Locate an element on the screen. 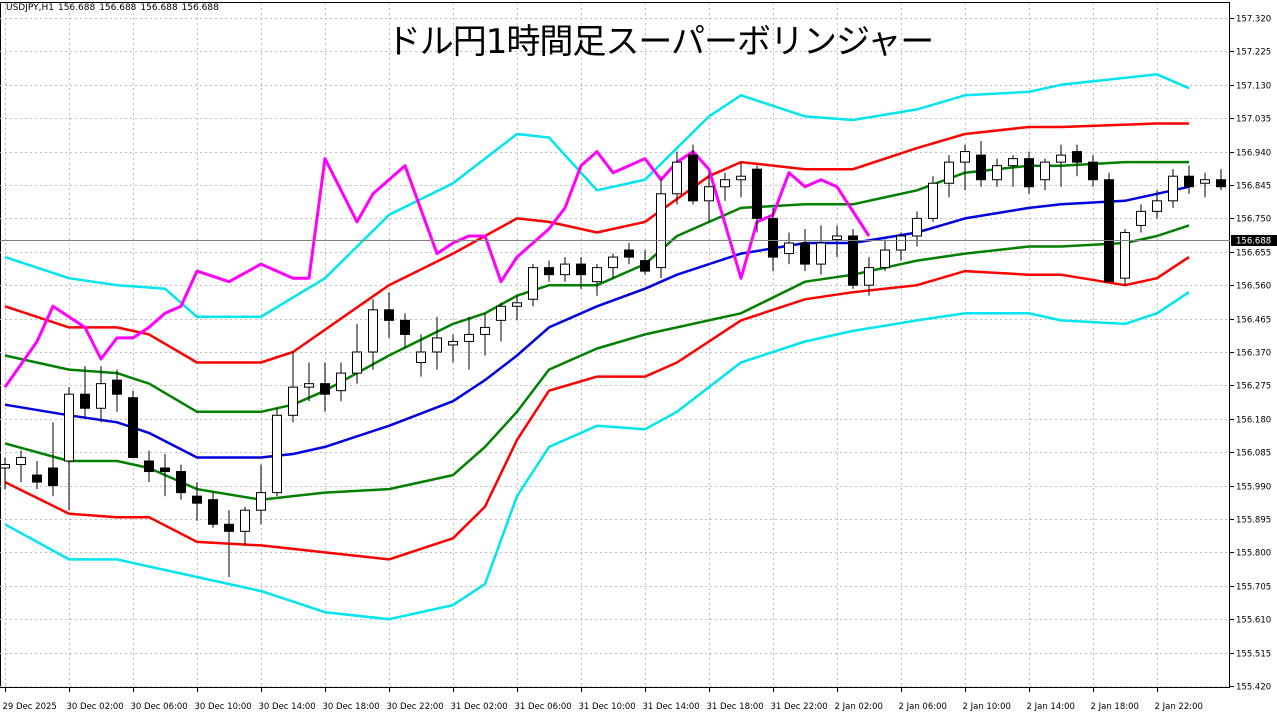 The width and height of the screenshot is (1277, 718). y-tick-label: 156.275 is located at coordinates (1253, 387).